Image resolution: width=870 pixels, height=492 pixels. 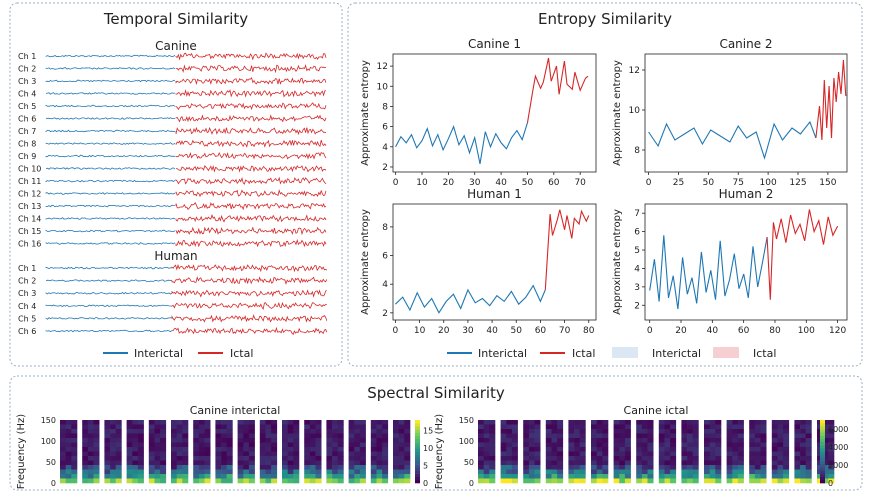 What do you see at coordinates (637, 233) in the screenshot?
I see `y-tick-label: 6` at bounding box center [637, 233].